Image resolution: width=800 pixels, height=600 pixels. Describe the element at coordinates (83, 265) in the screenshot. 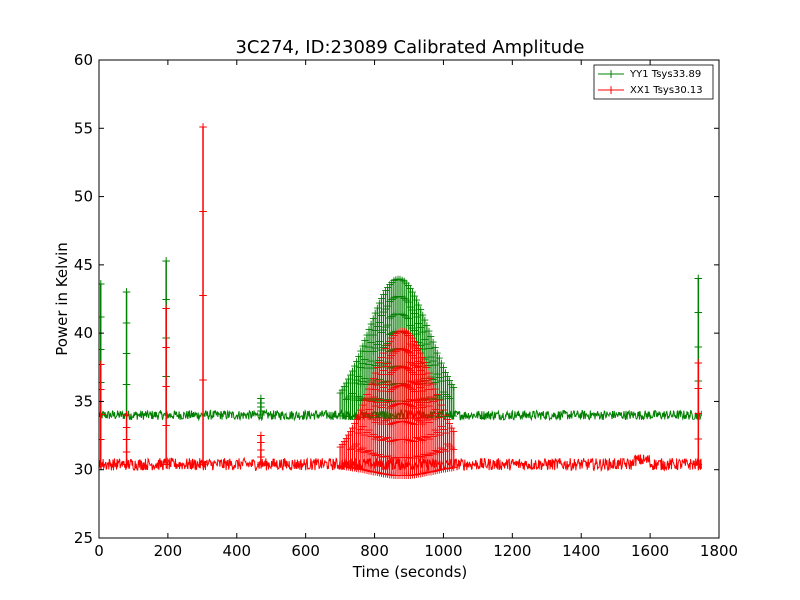

I see `y-tick-label: 45` at that location.